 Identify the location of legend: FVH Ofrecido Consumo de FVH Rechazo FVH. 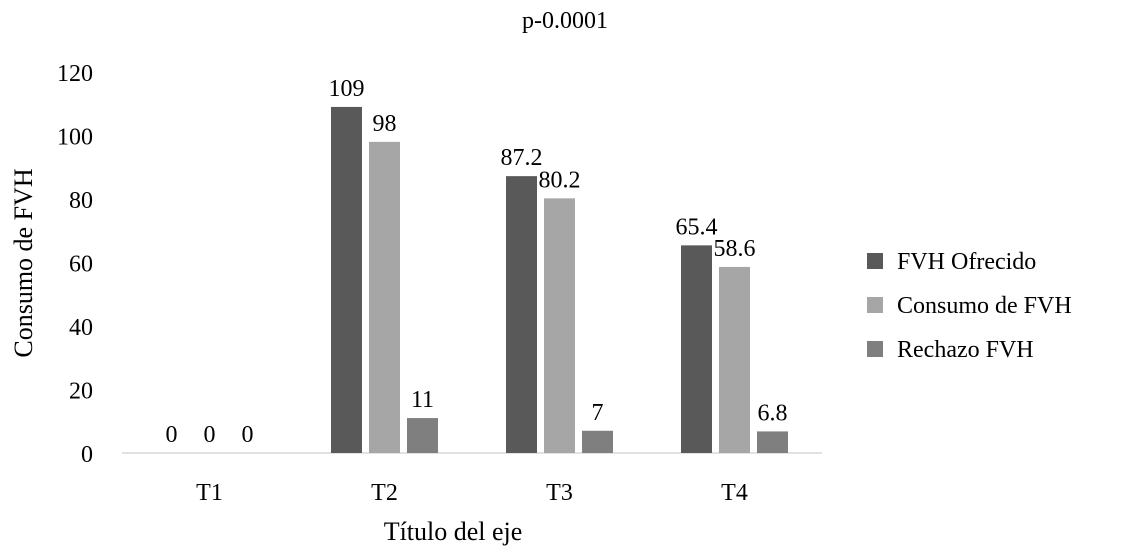
(969, 306).